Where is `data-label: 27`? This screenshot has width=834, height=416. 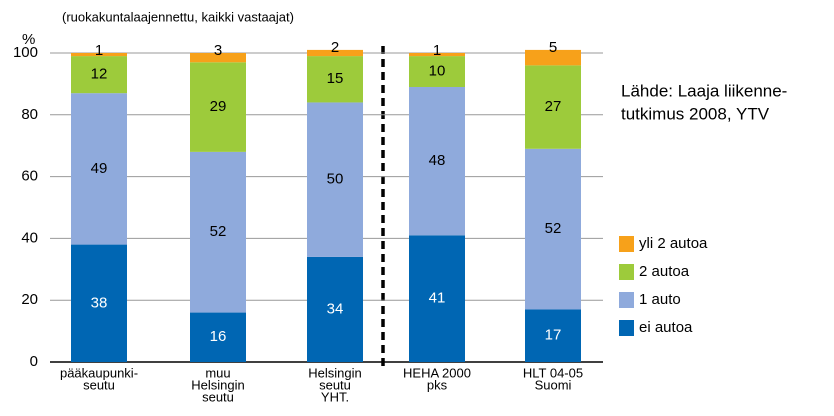
data-label: 27 is located at coordinates (553, 106).